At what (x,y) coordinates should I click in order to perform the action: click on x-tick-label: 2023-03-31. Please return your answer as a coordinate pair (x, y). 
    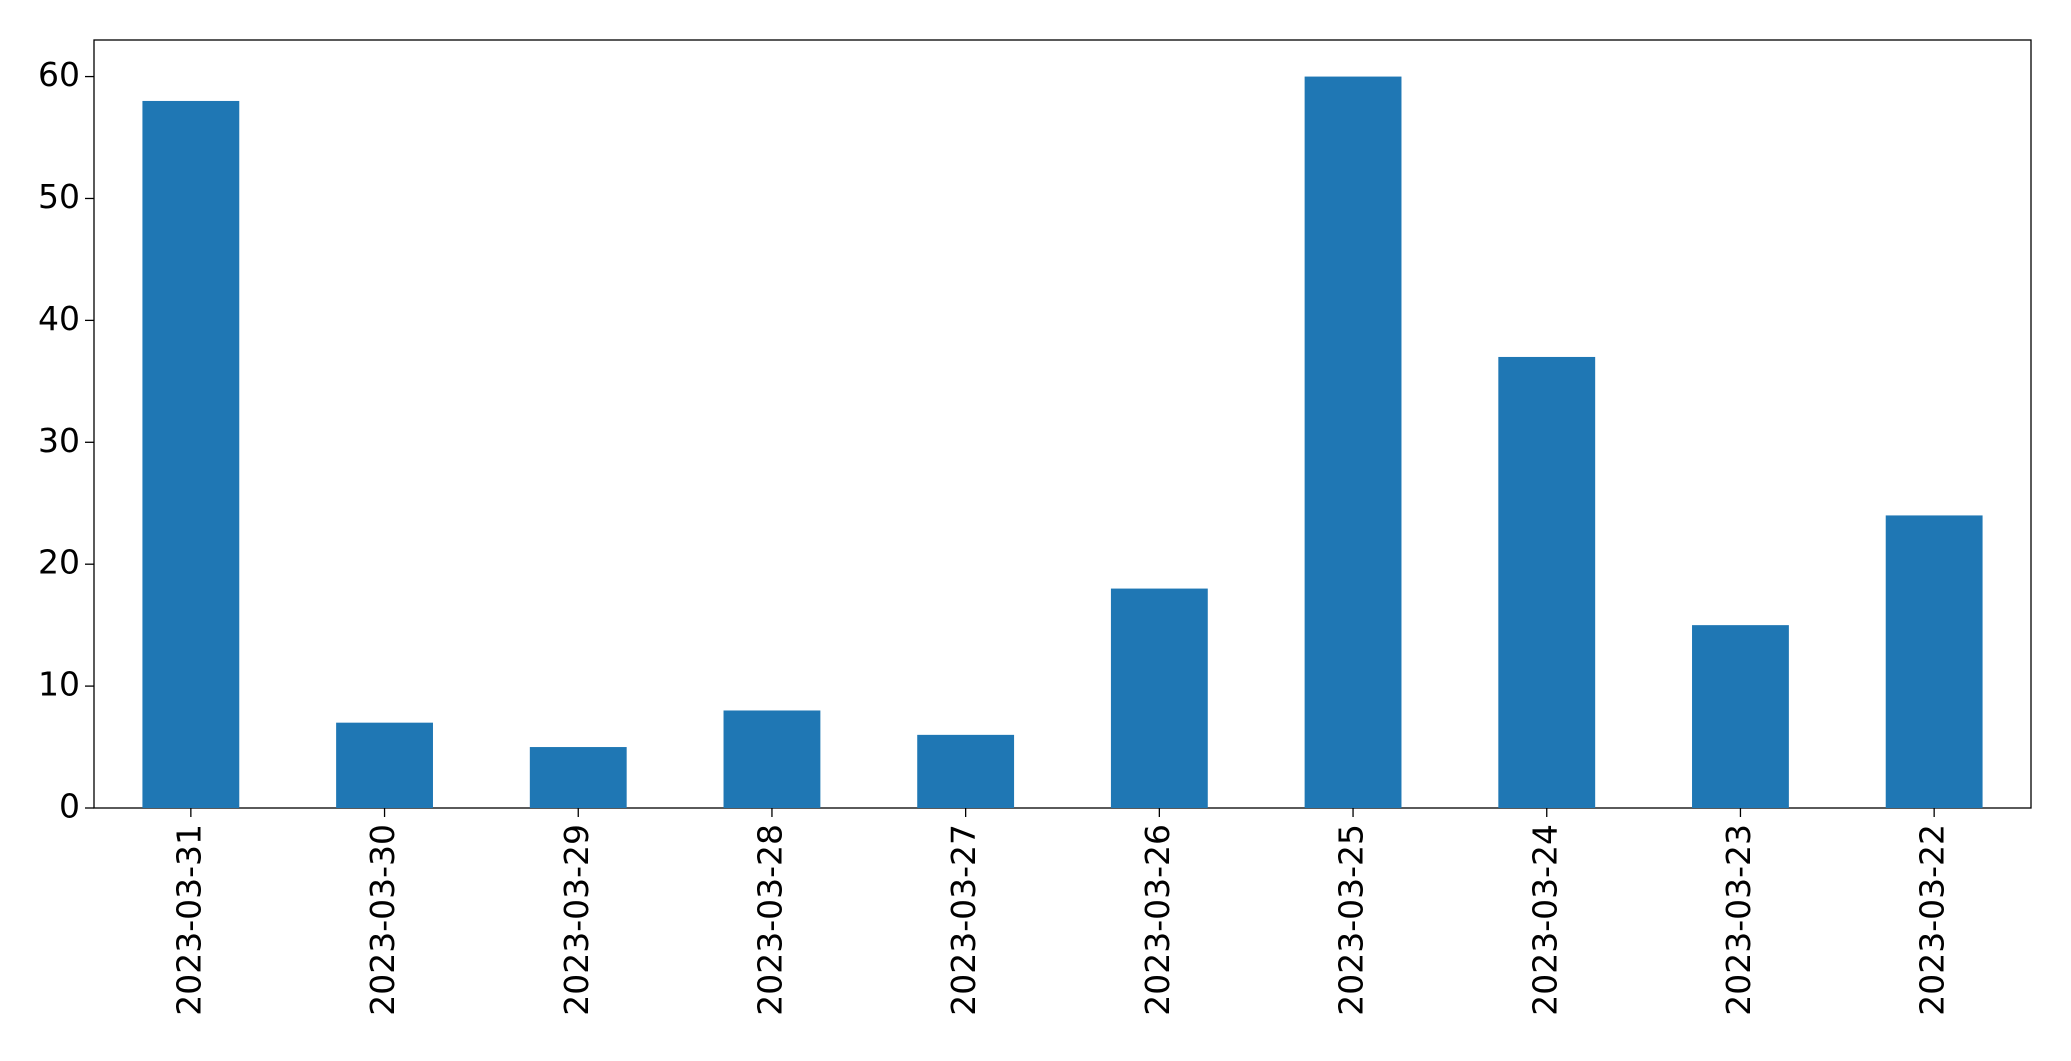
    Looking at the image, I should click on (188, 920).